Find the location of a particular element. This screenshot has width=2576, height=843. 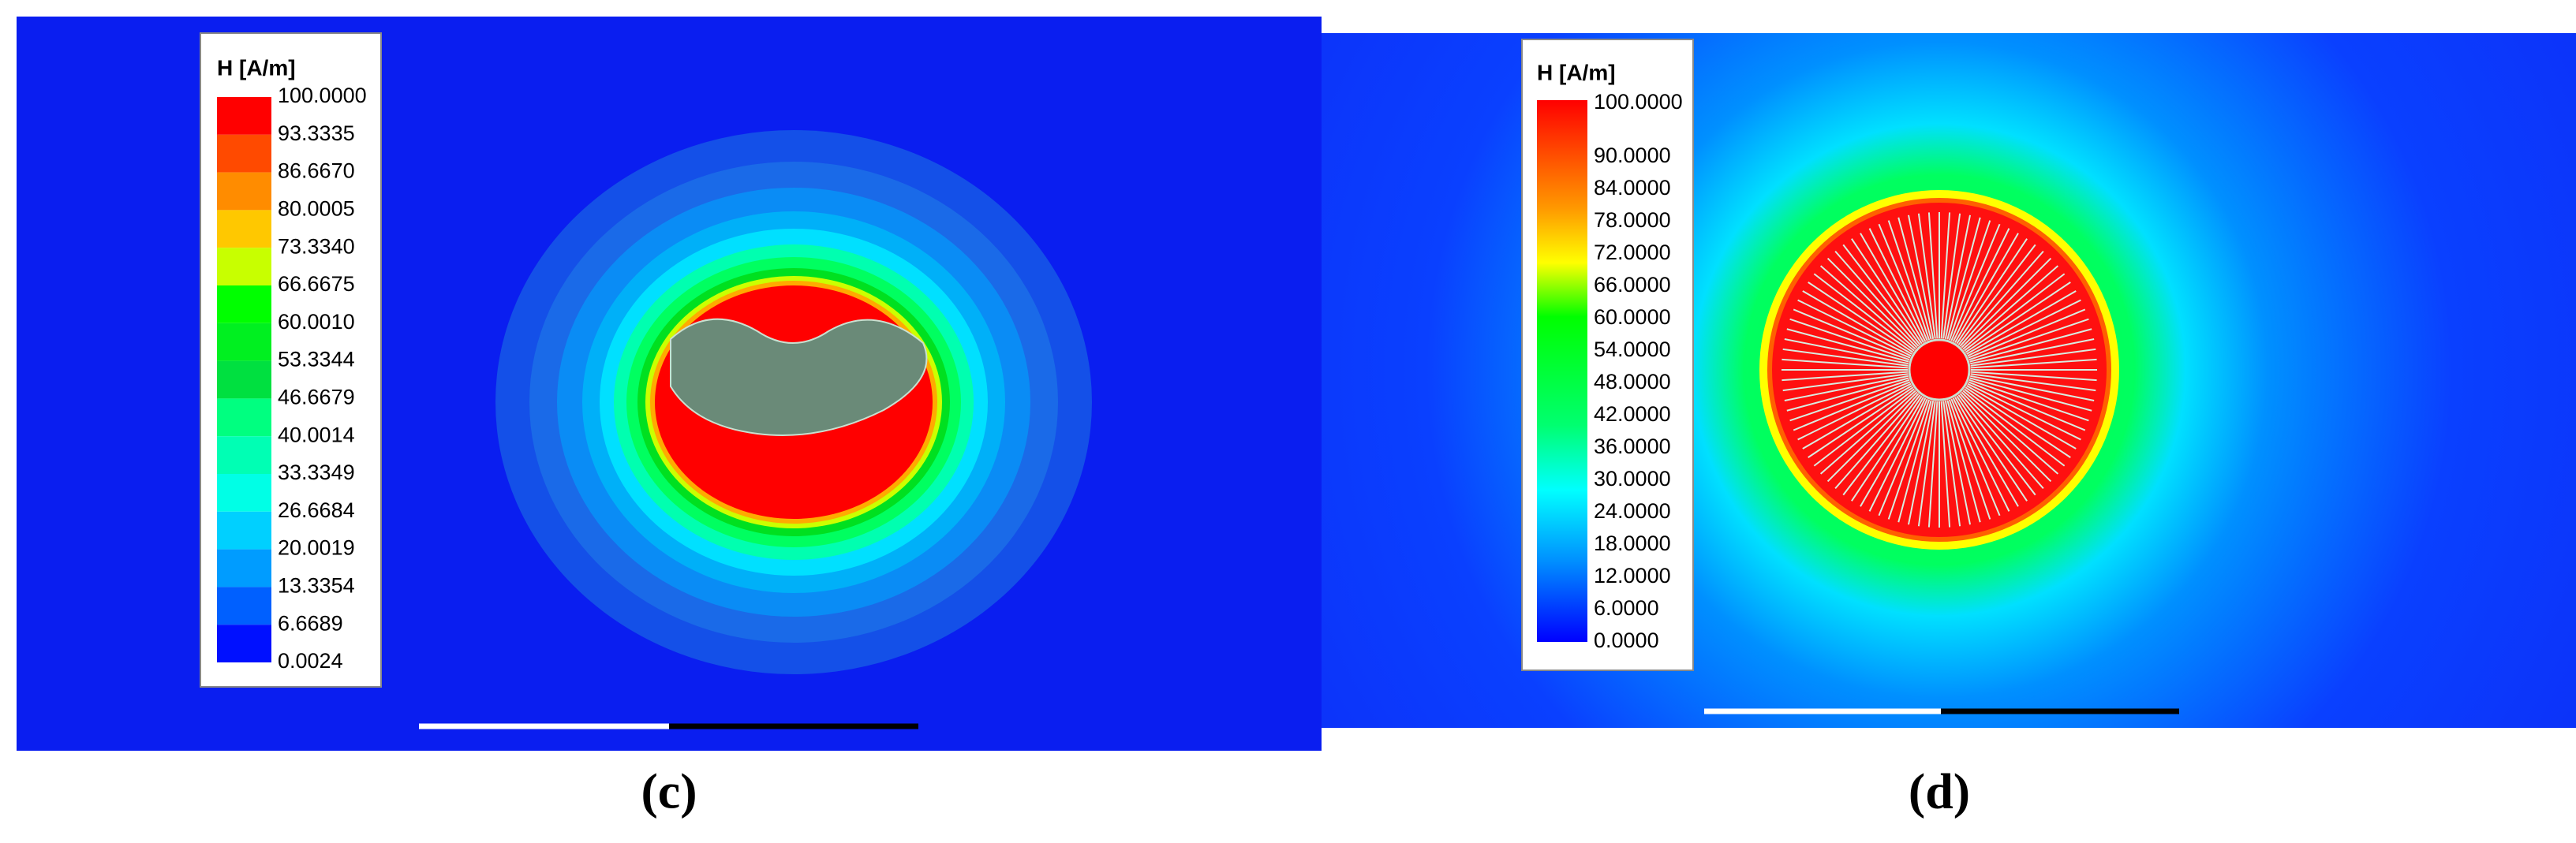

legend-label: 24.0000 is located at coordinates (1632, 511).